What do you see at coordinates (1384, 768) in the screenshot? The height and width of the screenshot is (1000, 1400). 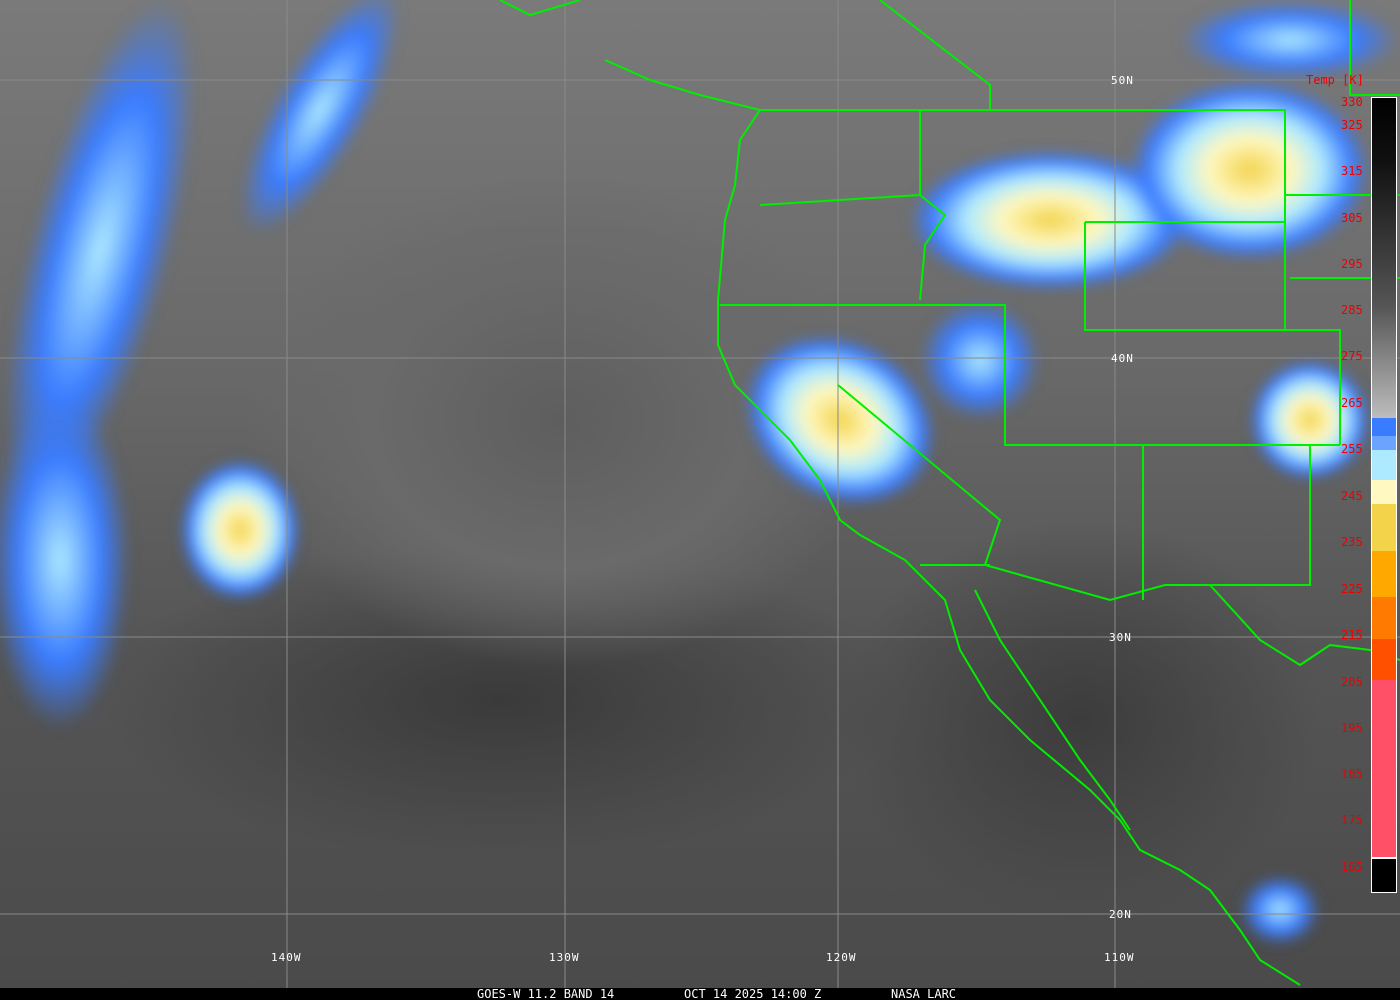 I see `colorbar-pink-segment` at bounding box center [1384, 768].